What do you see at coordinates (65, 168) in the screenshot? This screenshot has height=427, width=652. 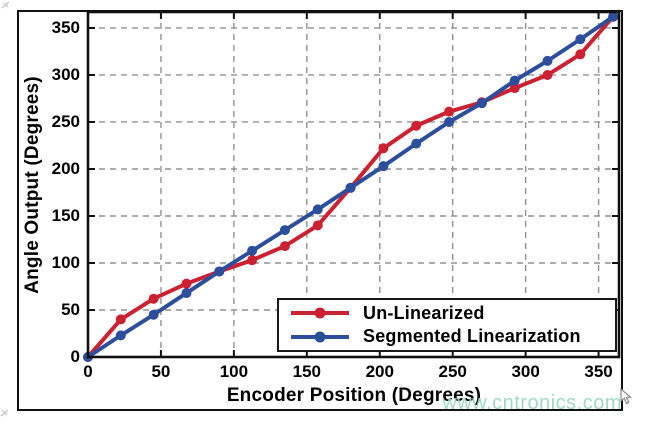 I see `y-tick-label: 200` at bounding box center [65, 168].